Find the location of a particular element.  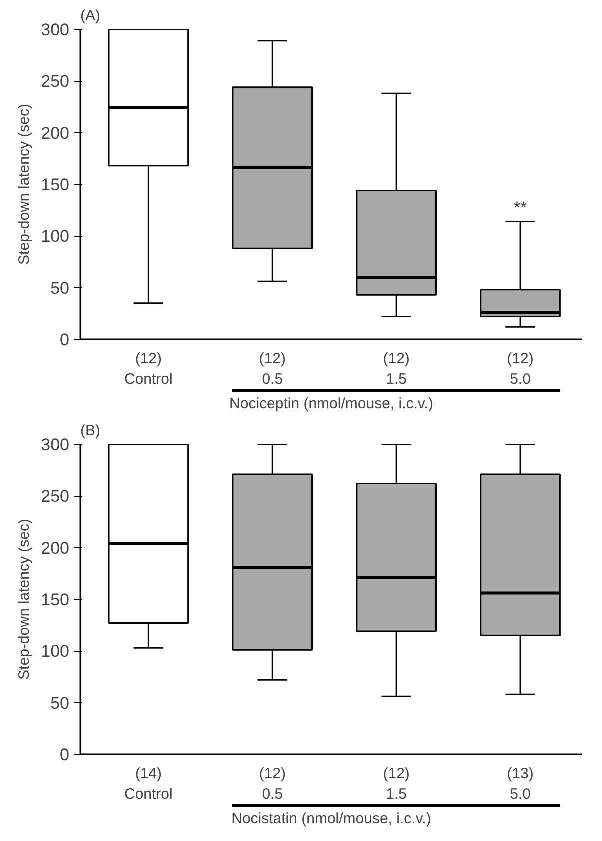

x-tick-label: (13) 5.0 is located at coordinates (520, 784).